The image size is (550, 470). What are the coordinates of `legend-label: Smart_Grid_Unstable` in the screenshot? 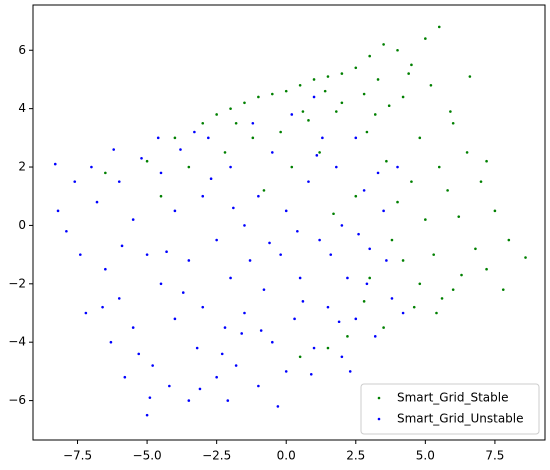 It's located at (460, 419).